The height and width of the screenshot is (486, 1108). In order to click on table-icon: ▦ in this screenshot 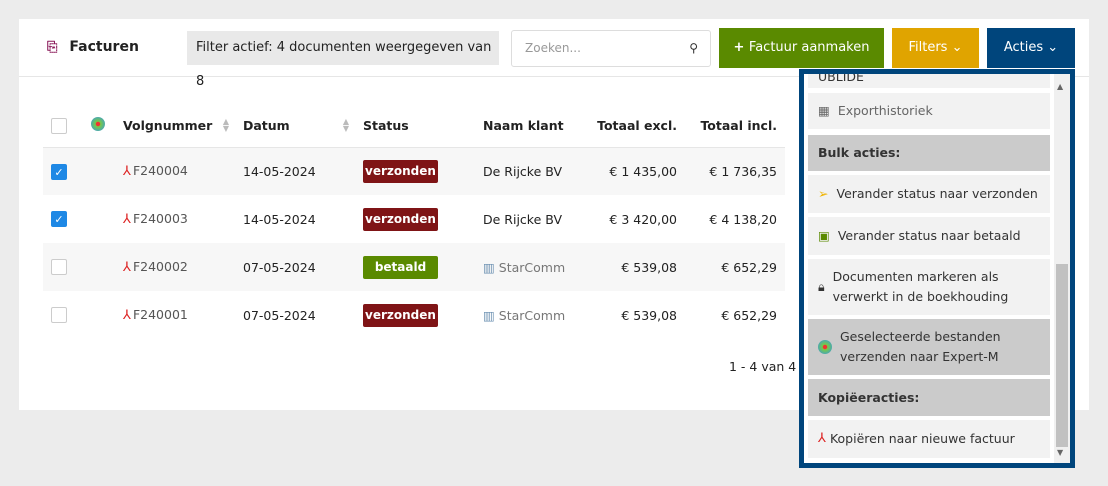, I will do `click(824, 110)`.